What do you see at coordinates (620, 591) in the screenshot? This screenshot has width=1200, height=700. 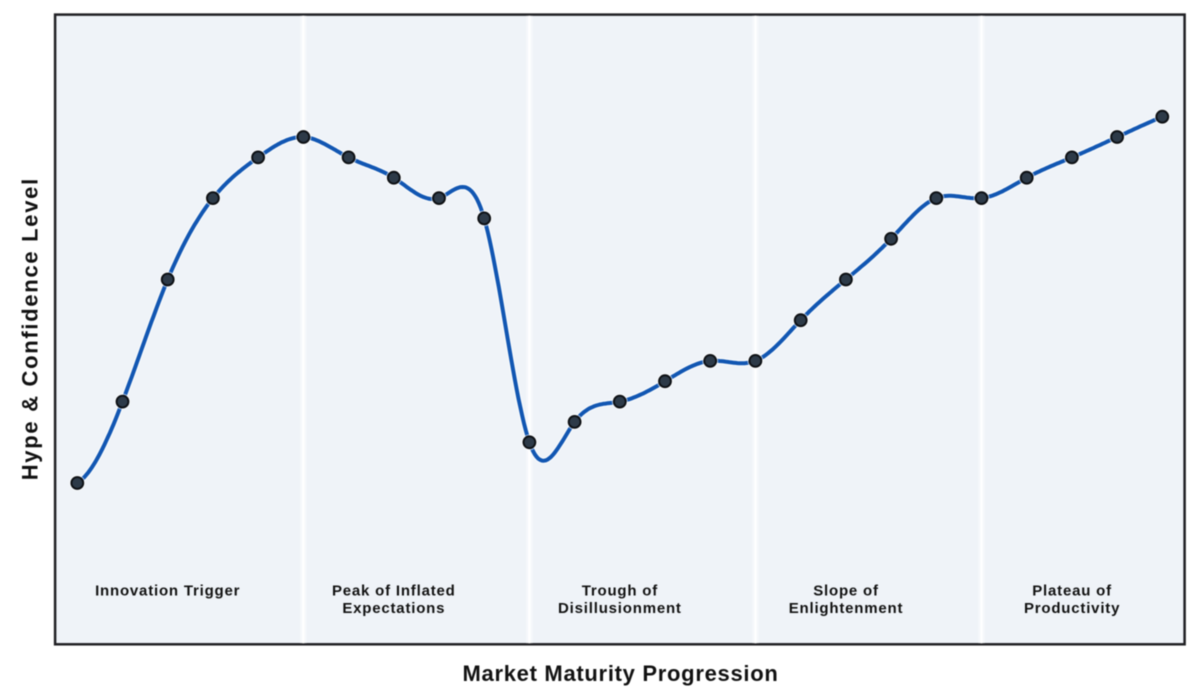 I see `svg-text: Trough of` at bounding box center [620, 591].